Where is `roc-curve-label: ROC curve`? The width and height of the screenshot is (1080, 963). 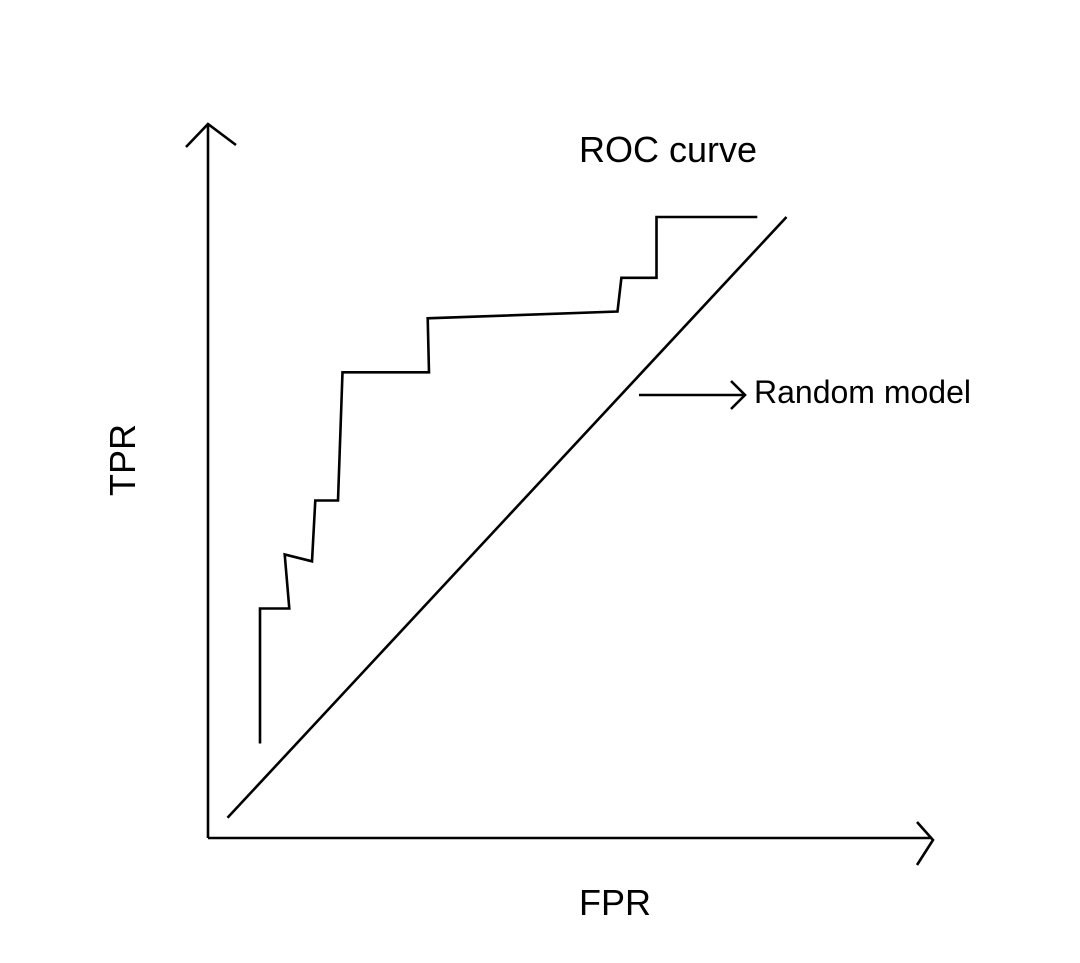
roc-curve-label: ROC curve is located at coordinates (668, 149).